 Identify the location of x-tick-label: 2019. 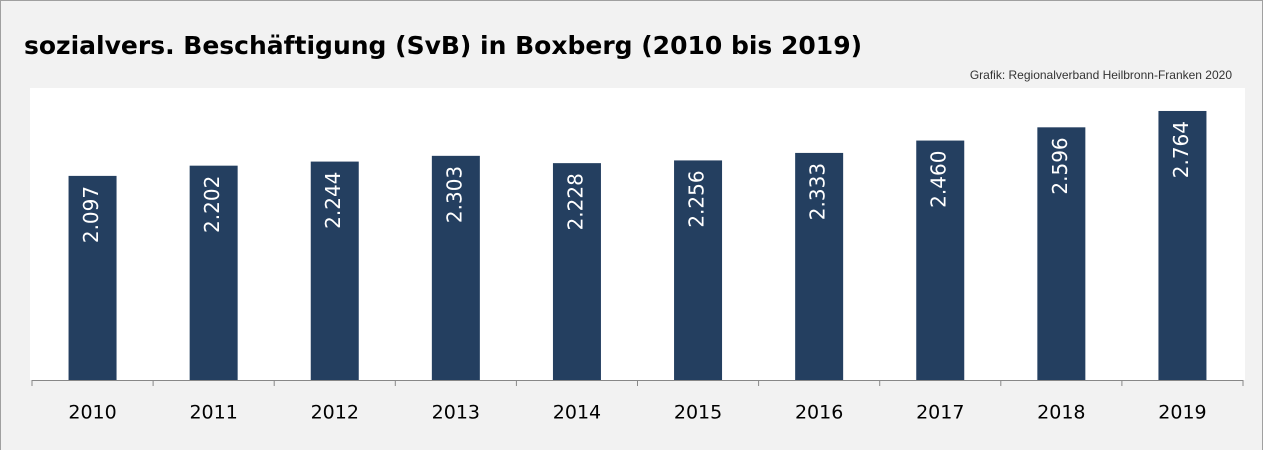
(1182, 413).